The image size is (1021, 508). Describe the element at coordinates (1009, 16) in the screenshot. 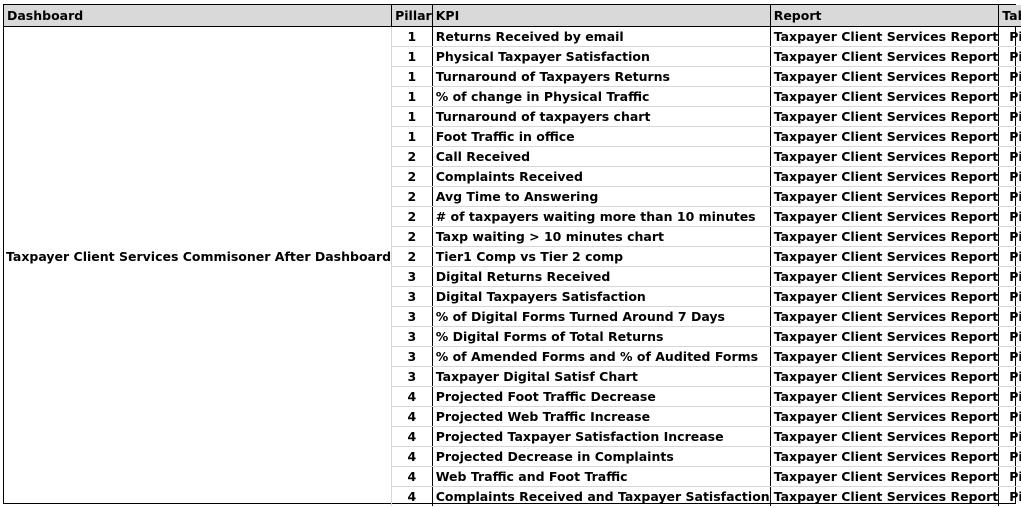

I see `header-tab: Tab` at that location.